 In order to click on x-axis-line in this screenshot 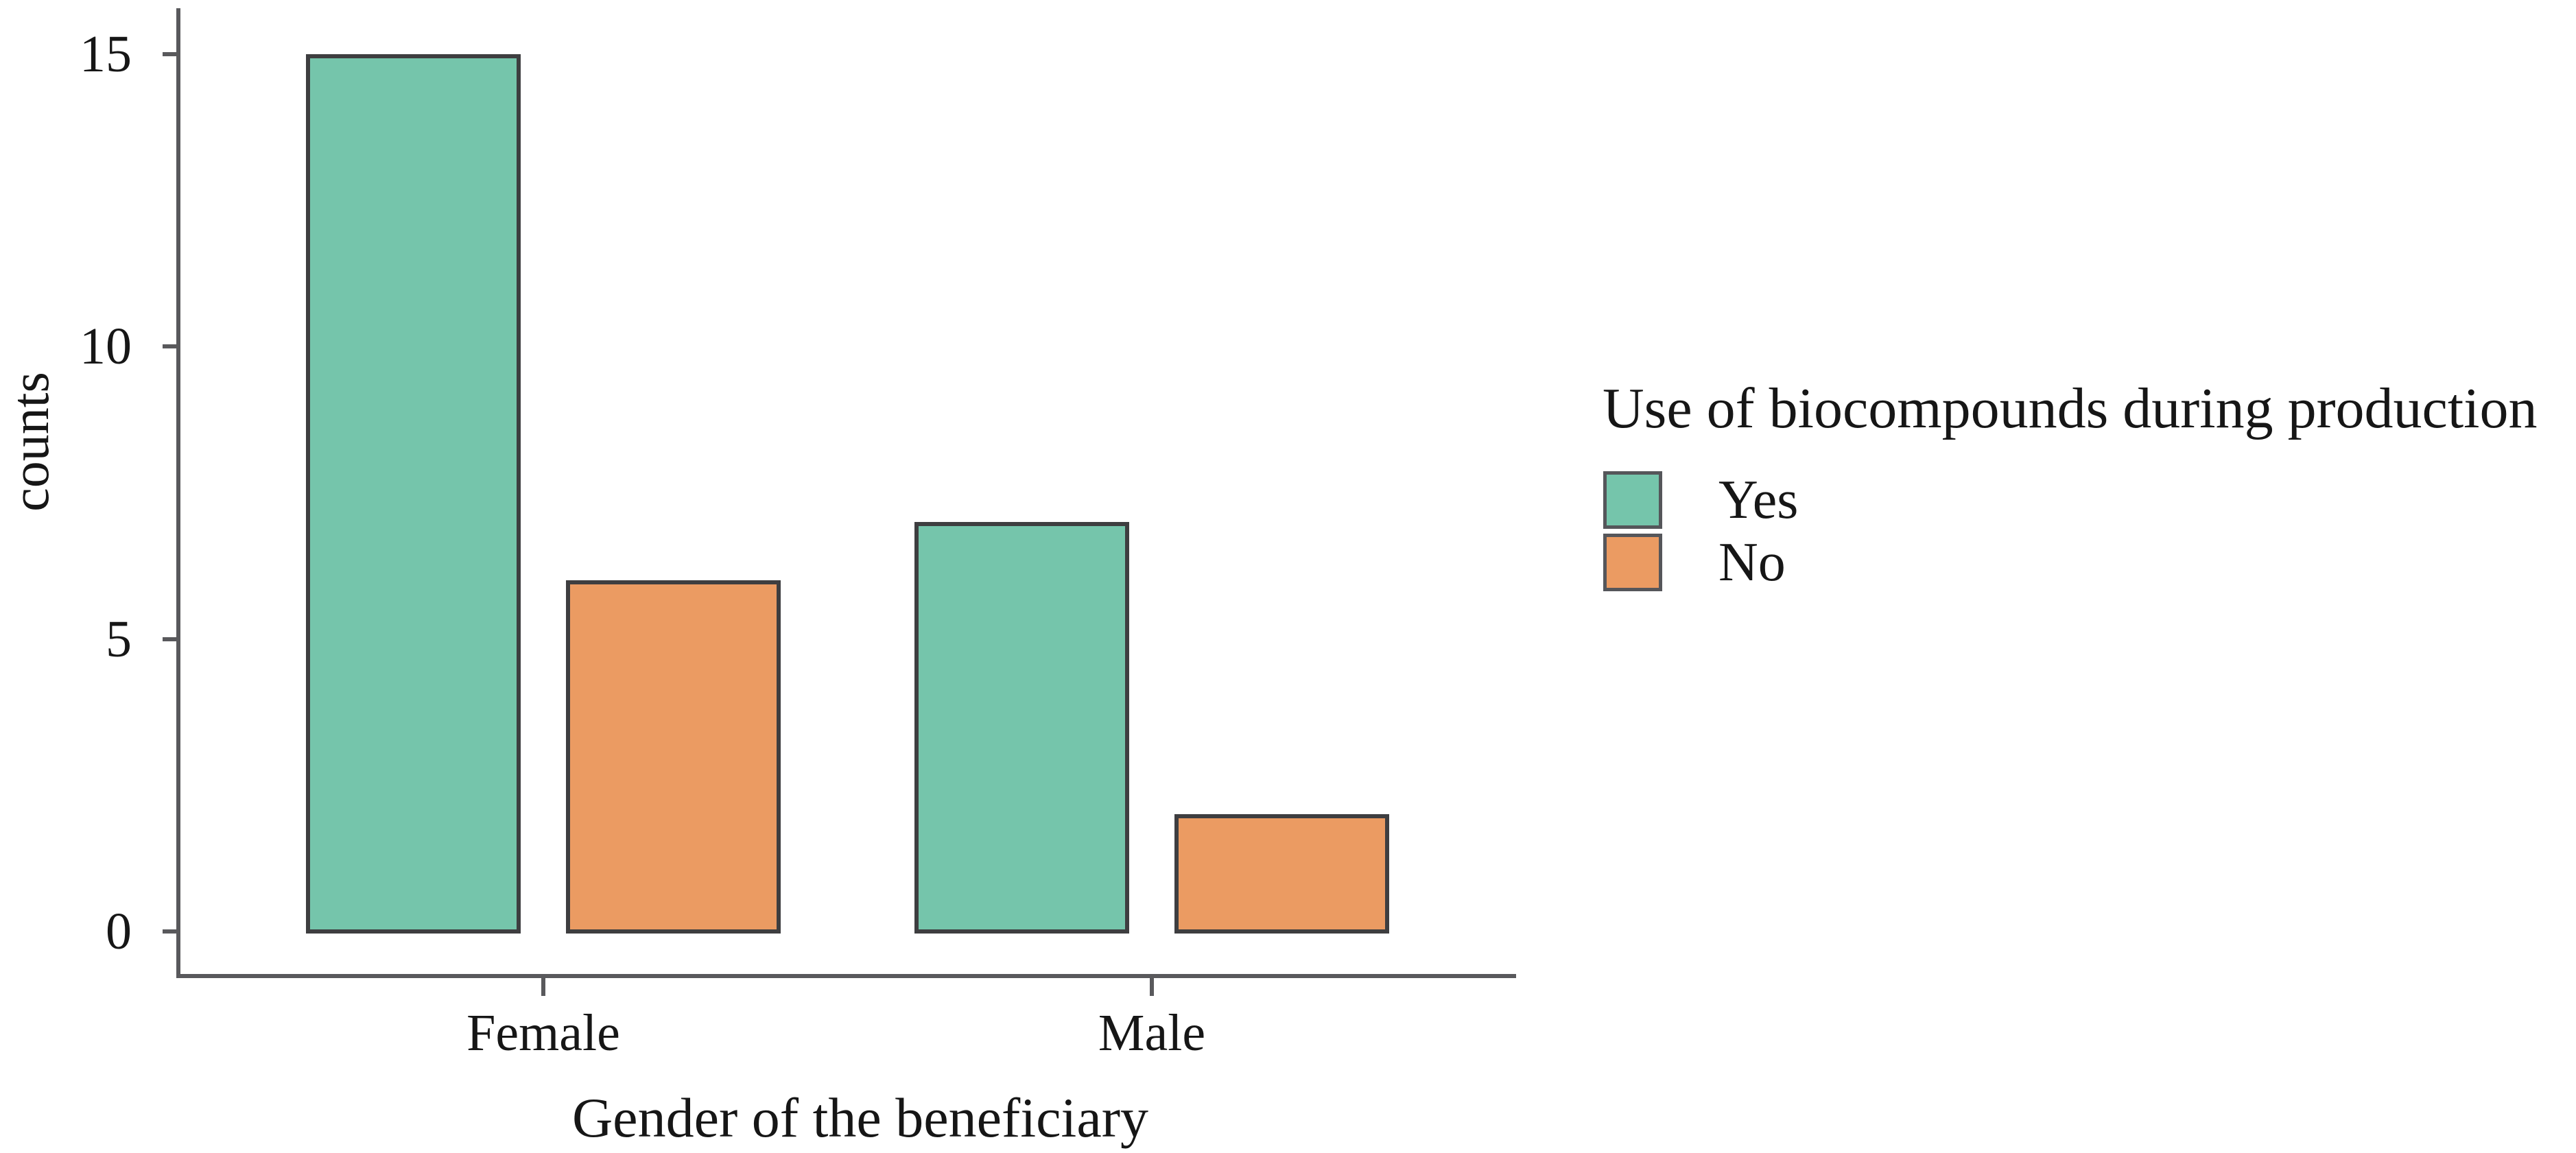, I will do `click(846, 976)`.